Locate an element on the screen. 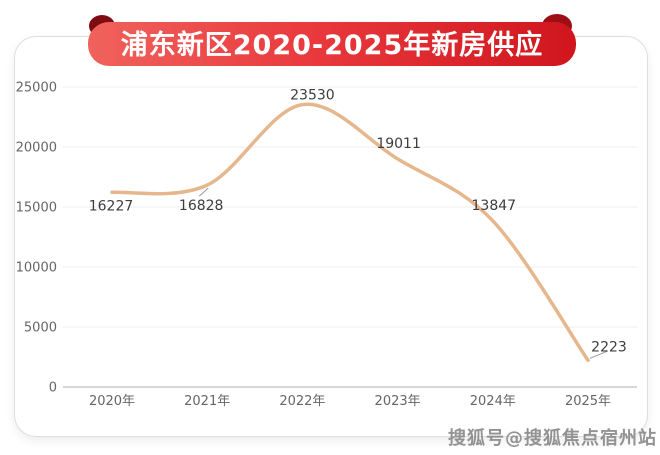 The width and height of the screenshot is (660, 455). y-axis-tick-label: 5000 is located at coordinates (40, 328).